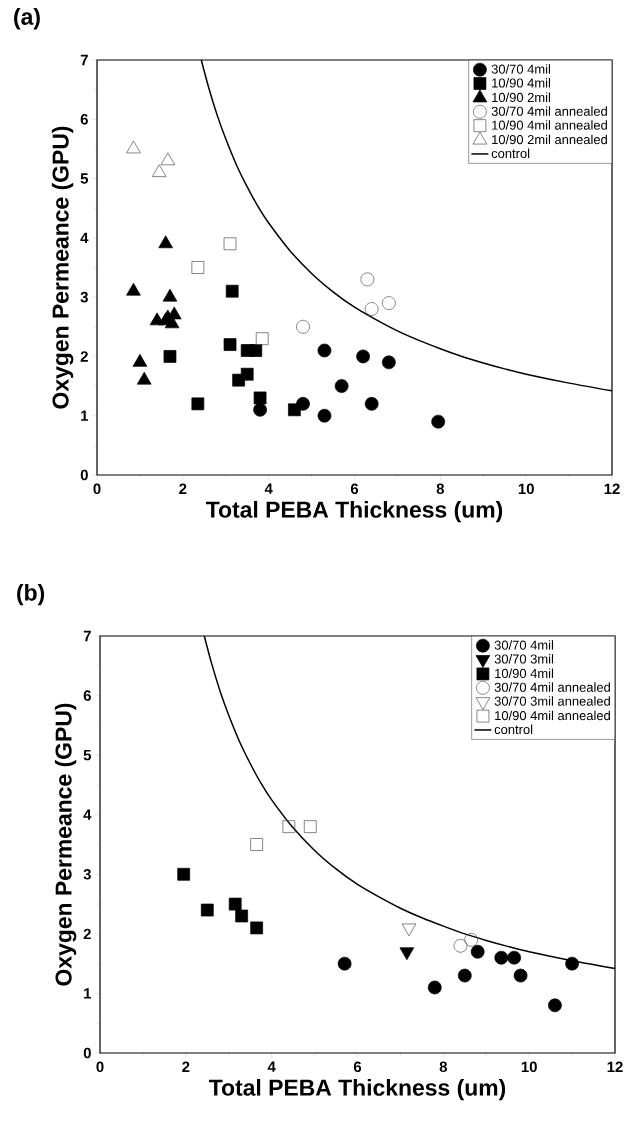 The width and height of the screenshot is (638, 1146). I want to click on chart-title: (a), so click(27, 19).